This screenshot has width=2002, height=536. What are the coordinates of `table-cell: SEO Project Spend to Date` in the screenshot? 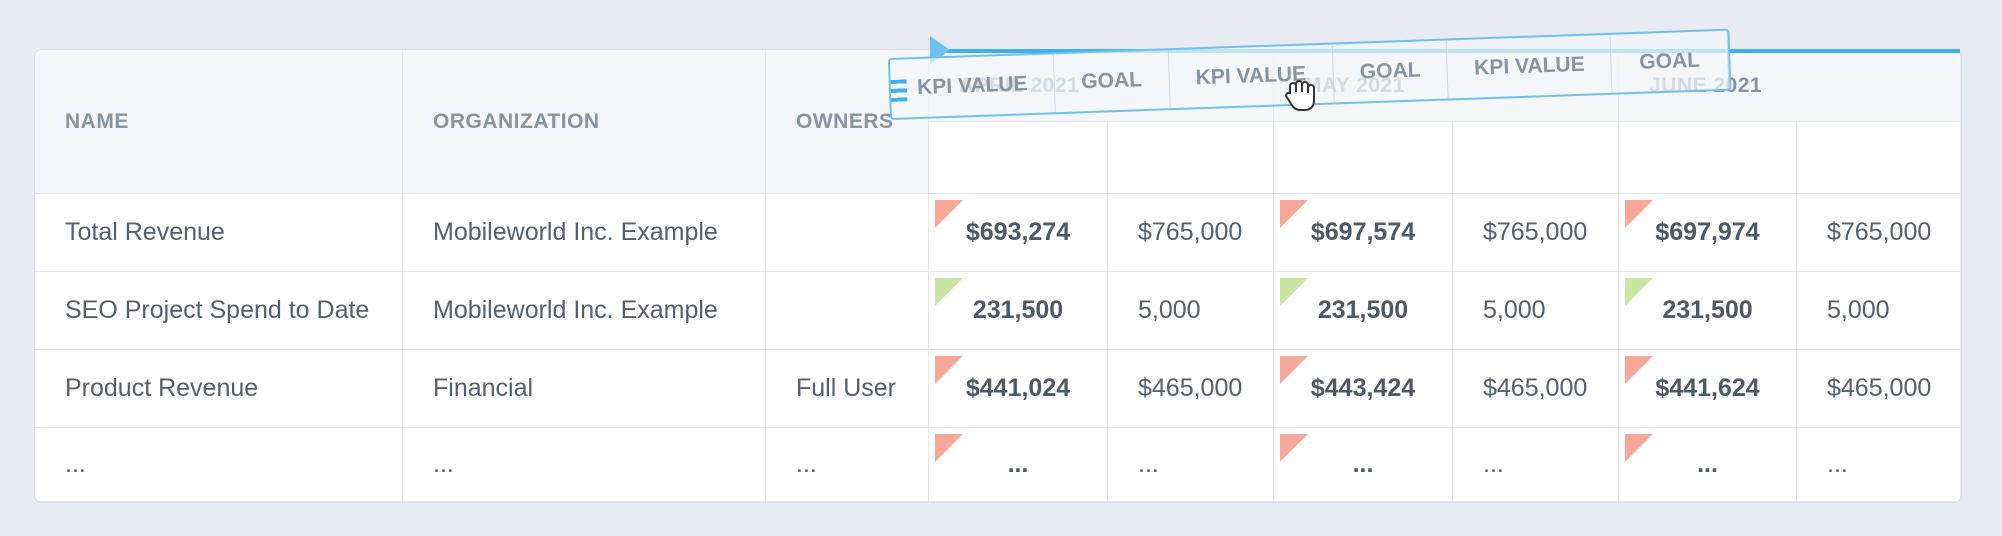 It's located at (219, 311).